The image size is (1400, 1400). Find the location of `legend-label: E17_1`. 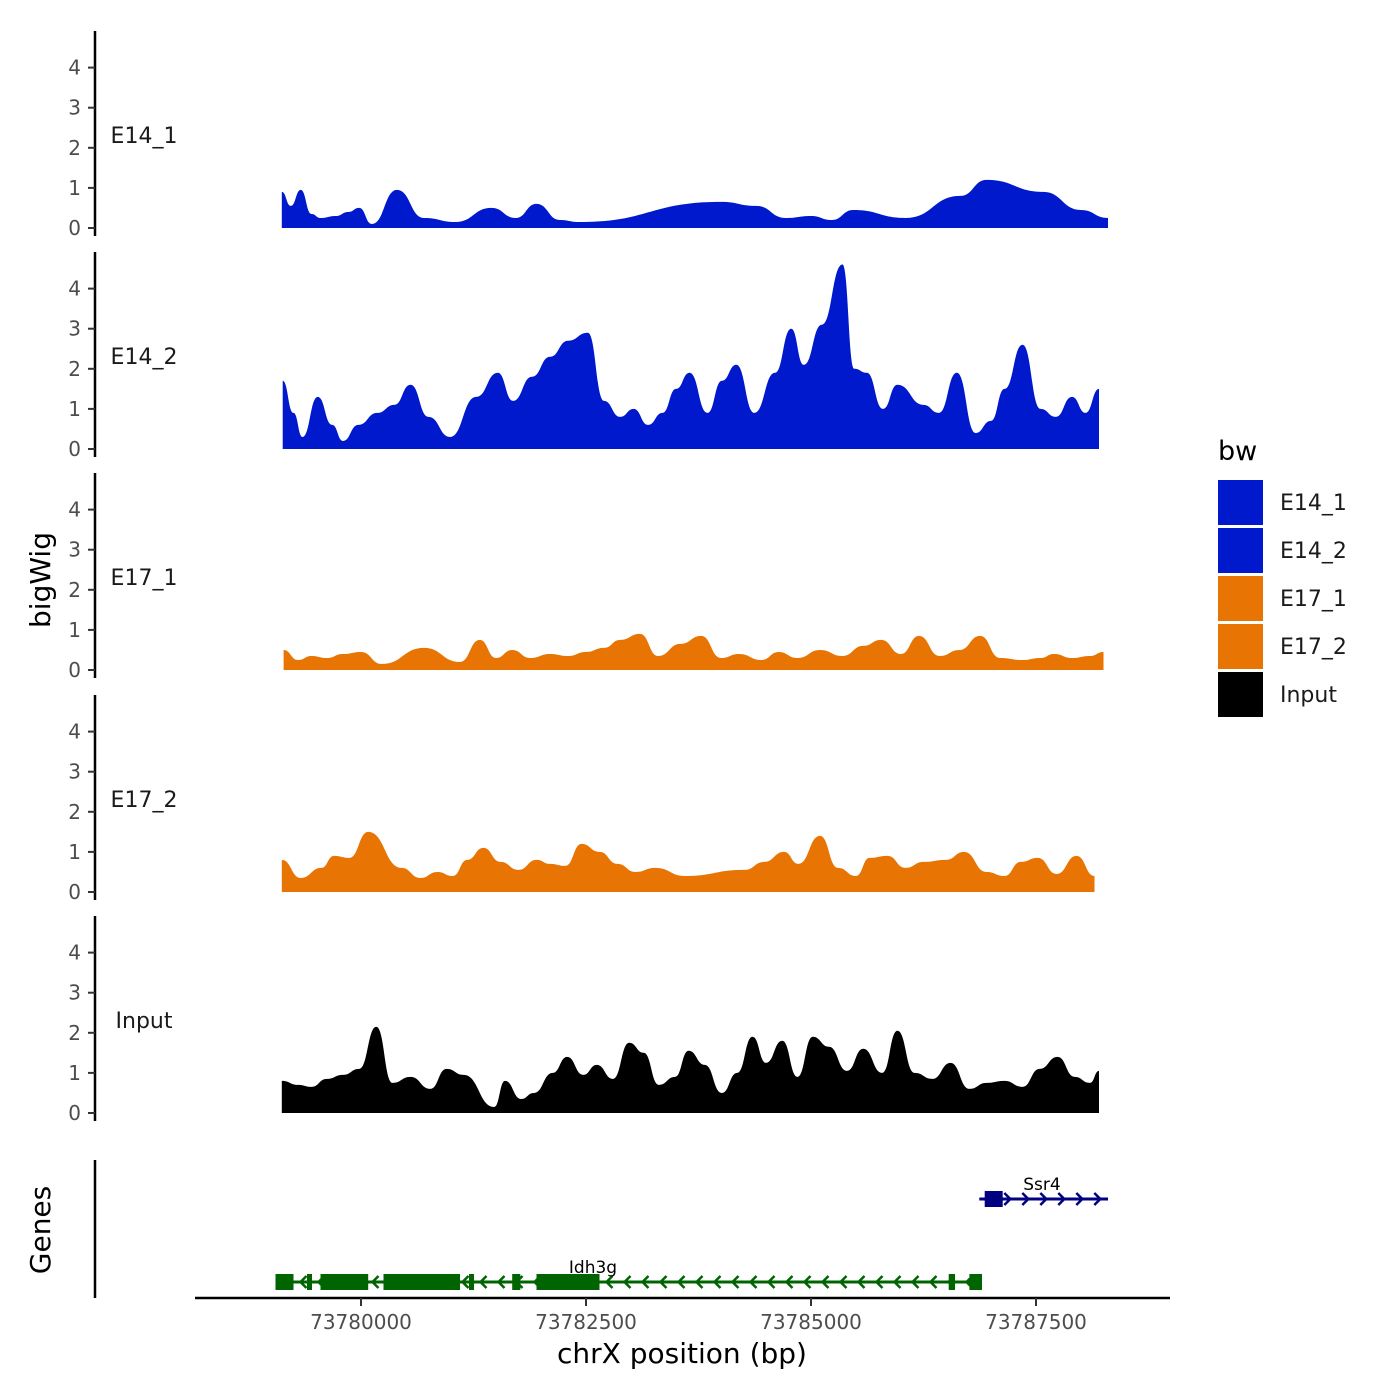

legend-label: E17_1 is located at coordinates (1313, 599).